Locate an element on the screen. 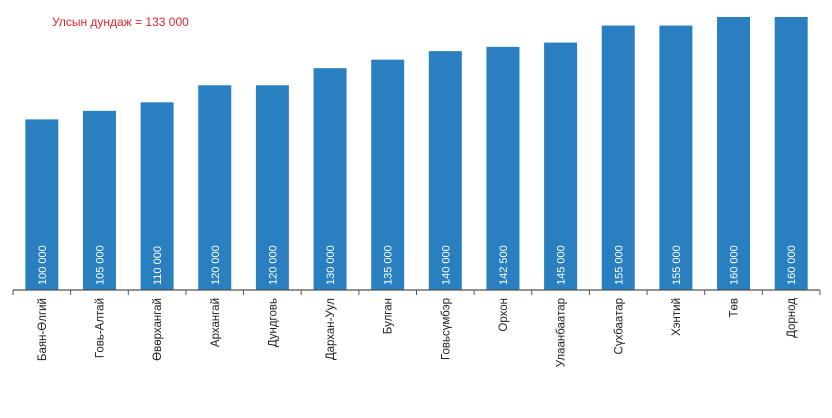  data-label-5: 120 000 is located at coordinates (273, 265).